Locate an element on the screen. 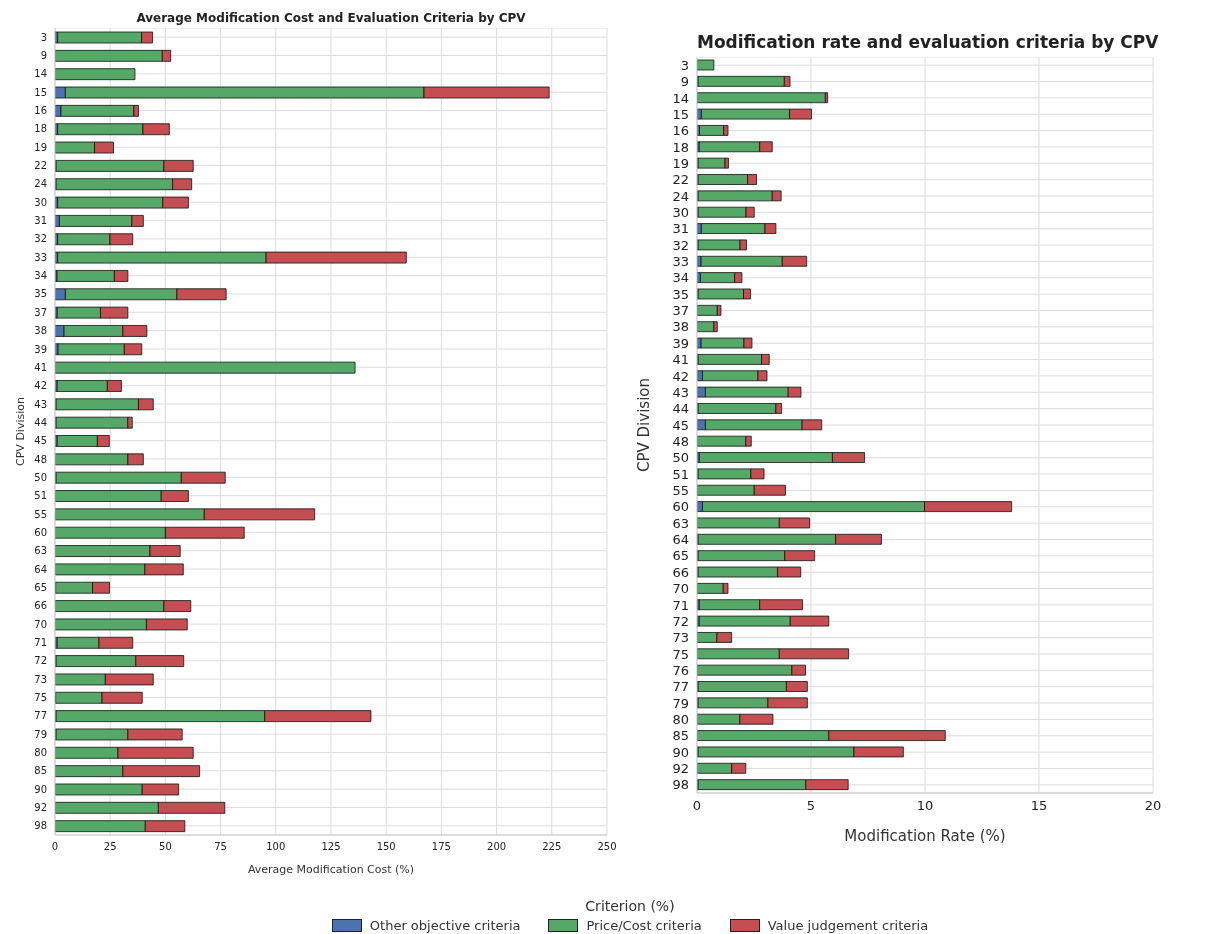 This screenshot has width=1211, height=934. x-tick-label: 100 is located at coordinates (276, 847).